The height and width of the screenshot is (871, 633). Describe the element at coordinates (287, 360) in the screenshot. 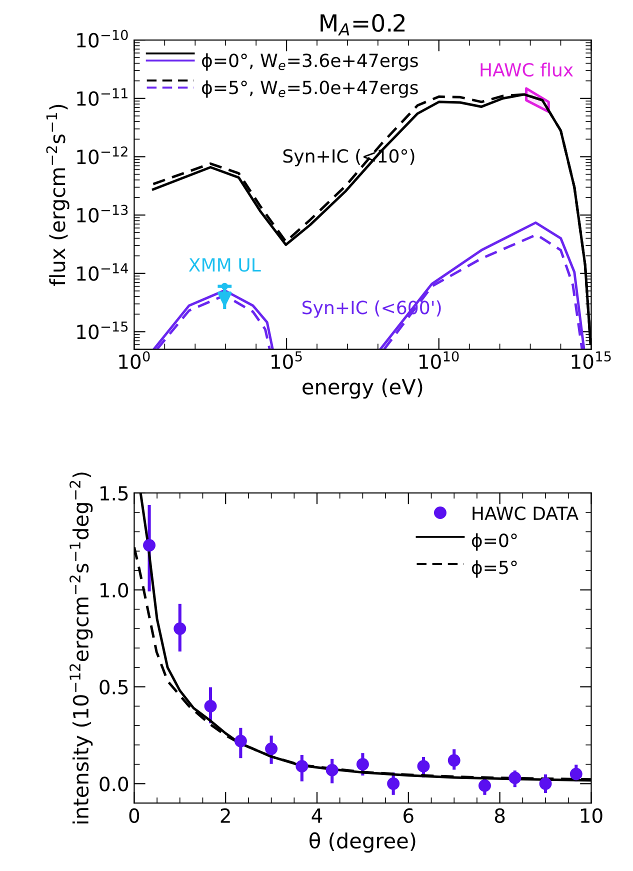

I see `x-tick-label: 10$^{5}$` at that location.